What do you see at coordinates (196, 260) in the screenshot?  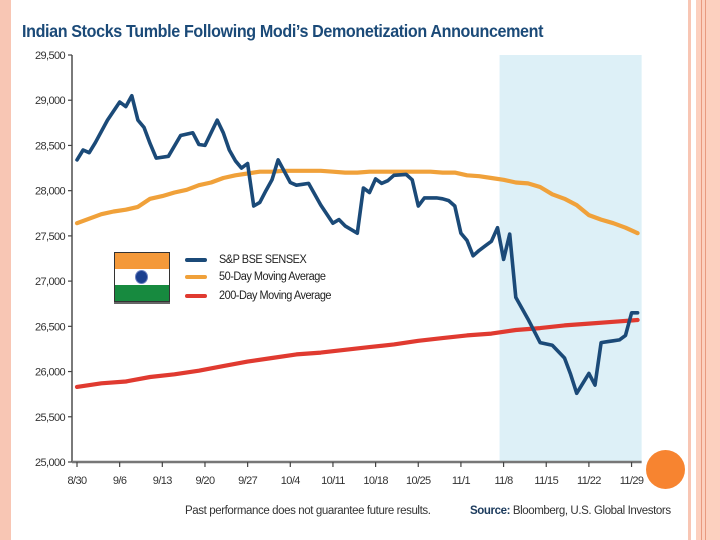 I see `legend-swatch-sensex` at bounding box center [196, 260].